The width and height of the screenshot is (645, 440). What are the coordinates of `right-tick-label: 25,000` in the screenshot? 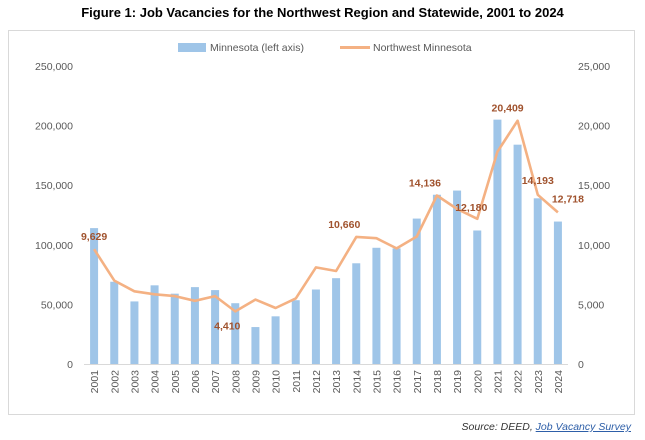 It's located at (594, 67).